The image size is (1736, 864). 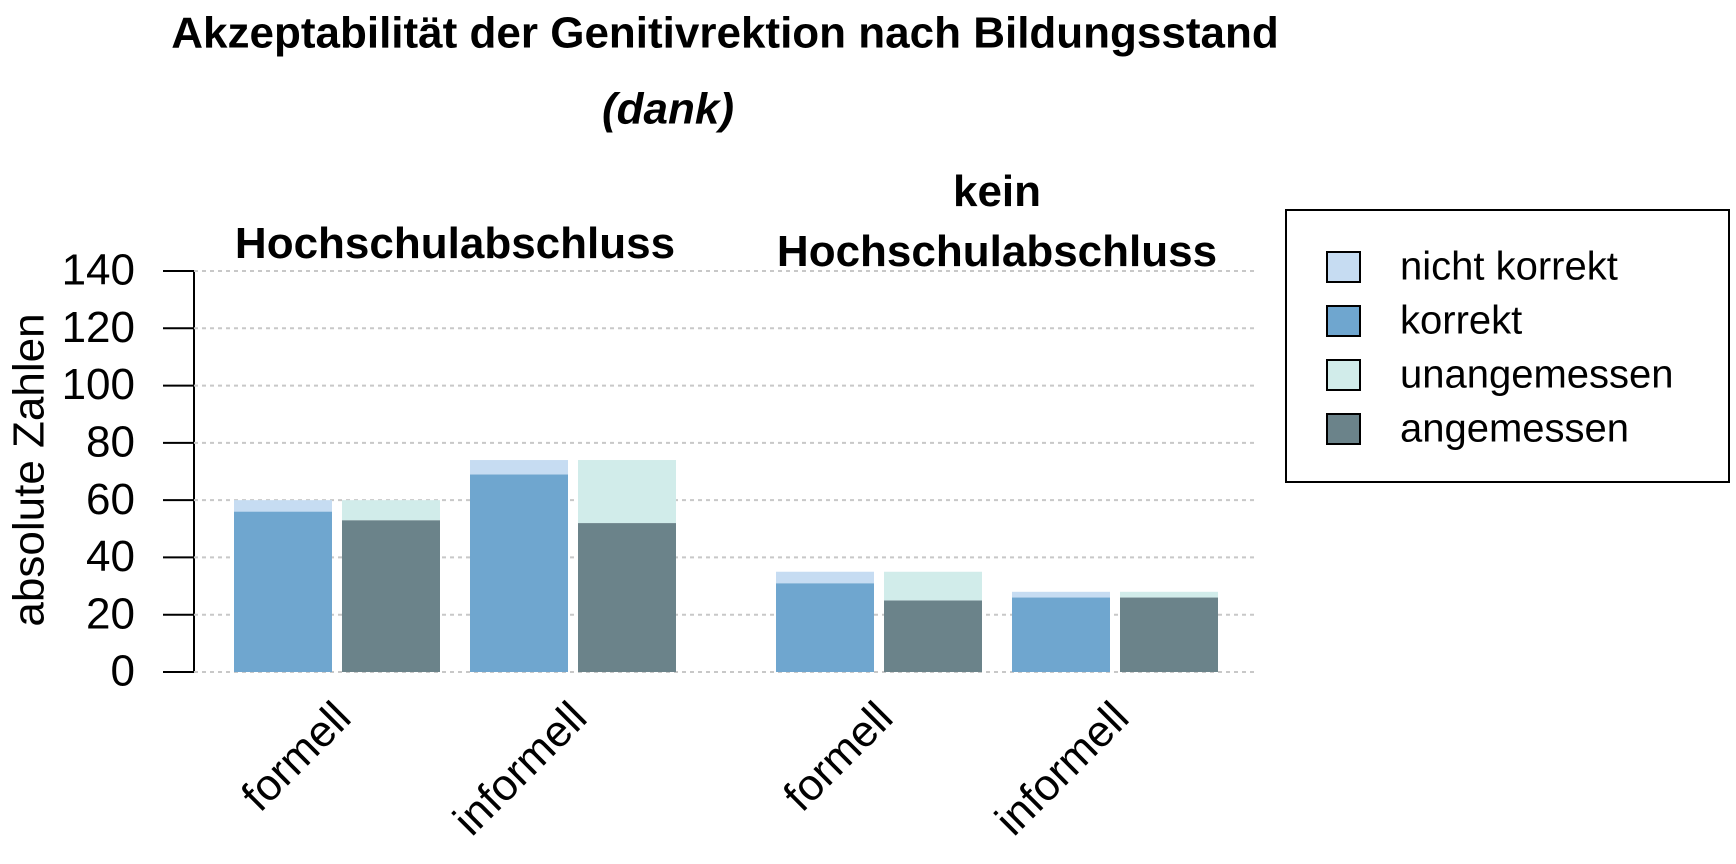 What do you see at coordinates (110, 499) in the screenshot?
I see `y-tick-label: 60` at bounding box center [110, 499].